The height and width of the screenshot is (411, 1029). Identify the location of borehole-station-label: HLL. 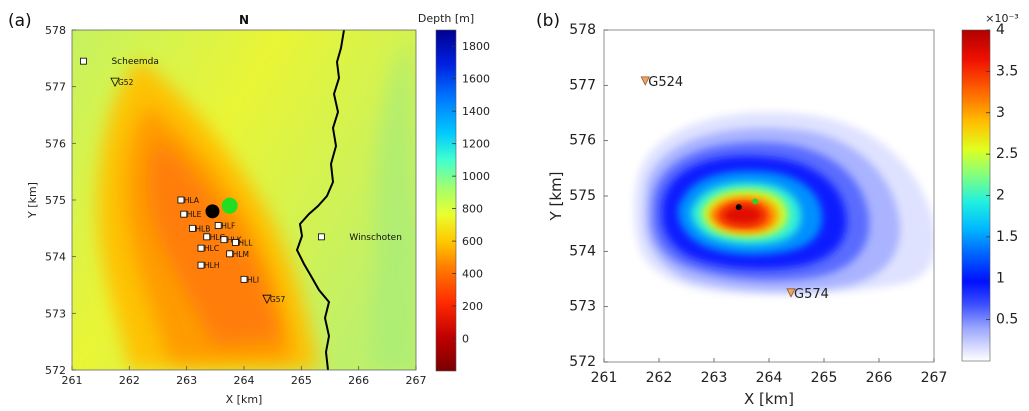
(245, 243).